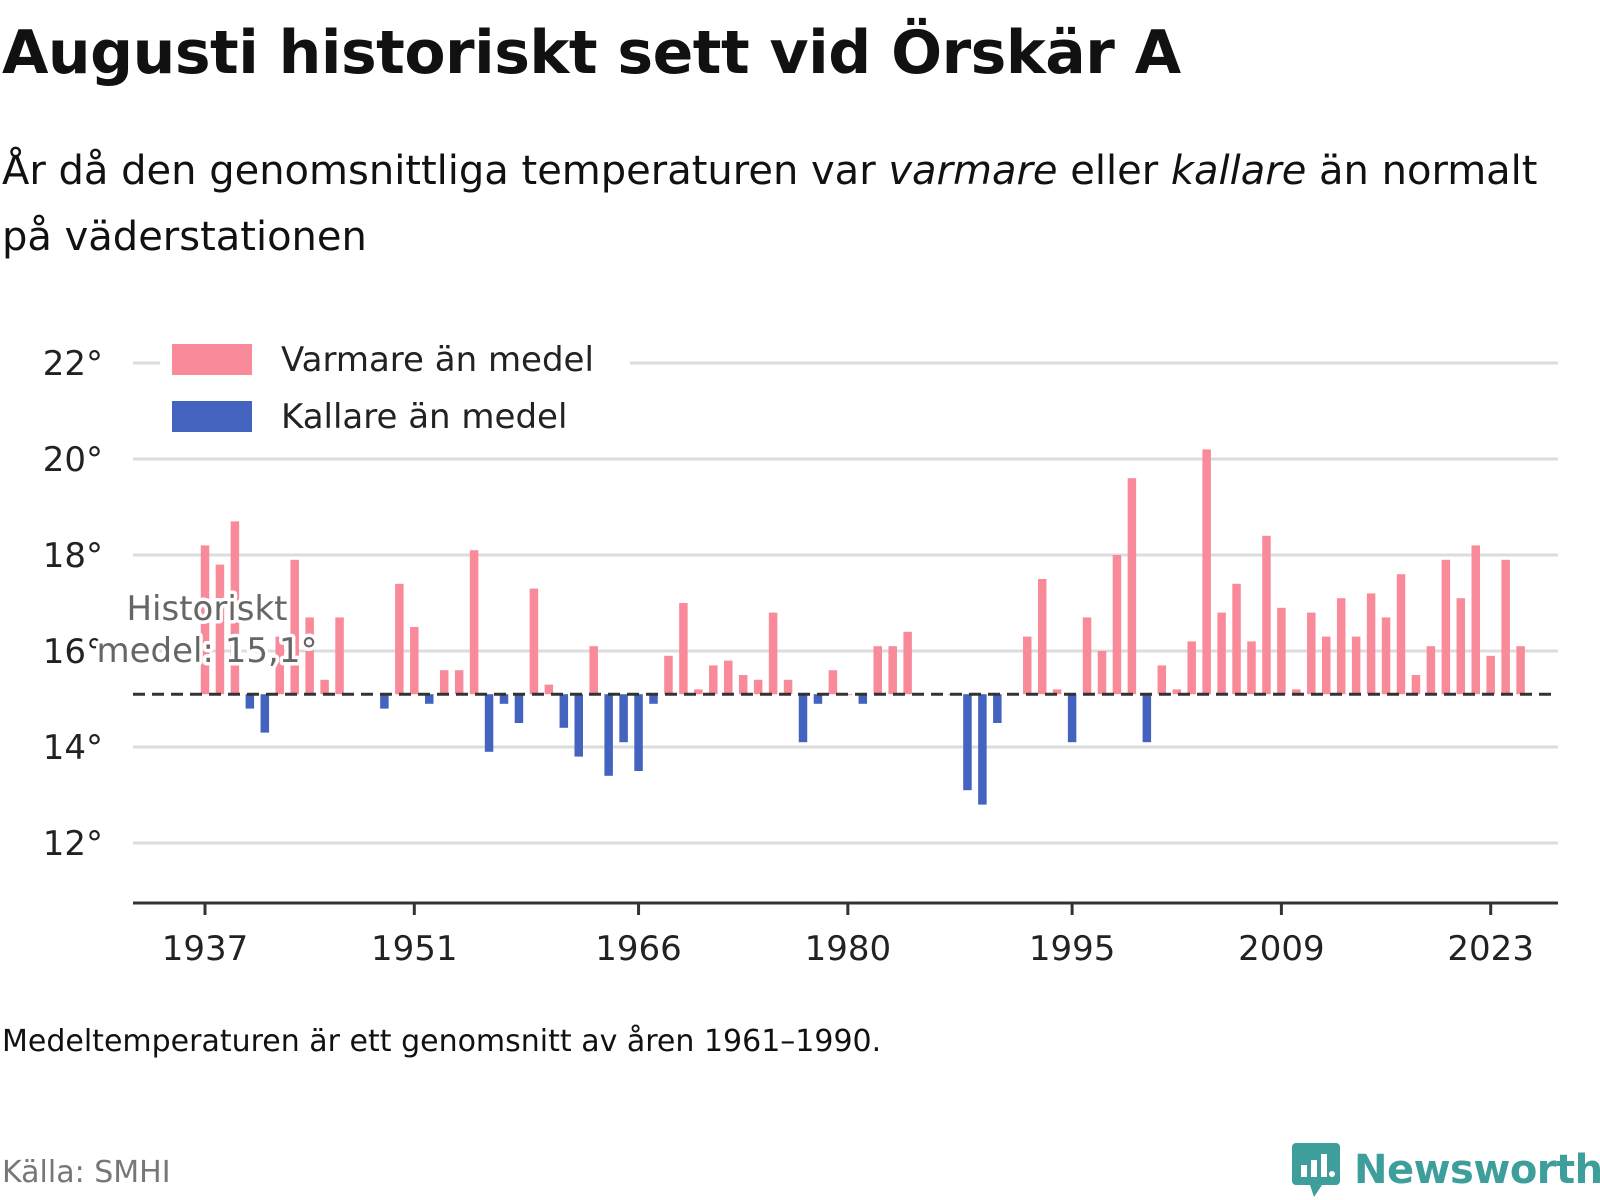 This screenshot has height=1200, width=1600. Describe the element at coordinates (437, 360) in the screenshot. I see `legend-label: Varmare än medel` at that location.